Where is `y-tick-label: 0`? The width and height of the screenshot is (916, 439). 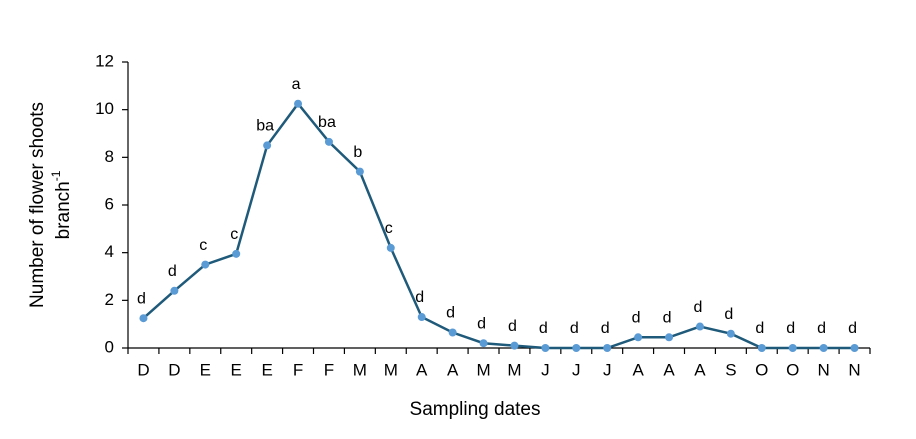 y-tick-label: 0 is located at coordinates (109, 346).